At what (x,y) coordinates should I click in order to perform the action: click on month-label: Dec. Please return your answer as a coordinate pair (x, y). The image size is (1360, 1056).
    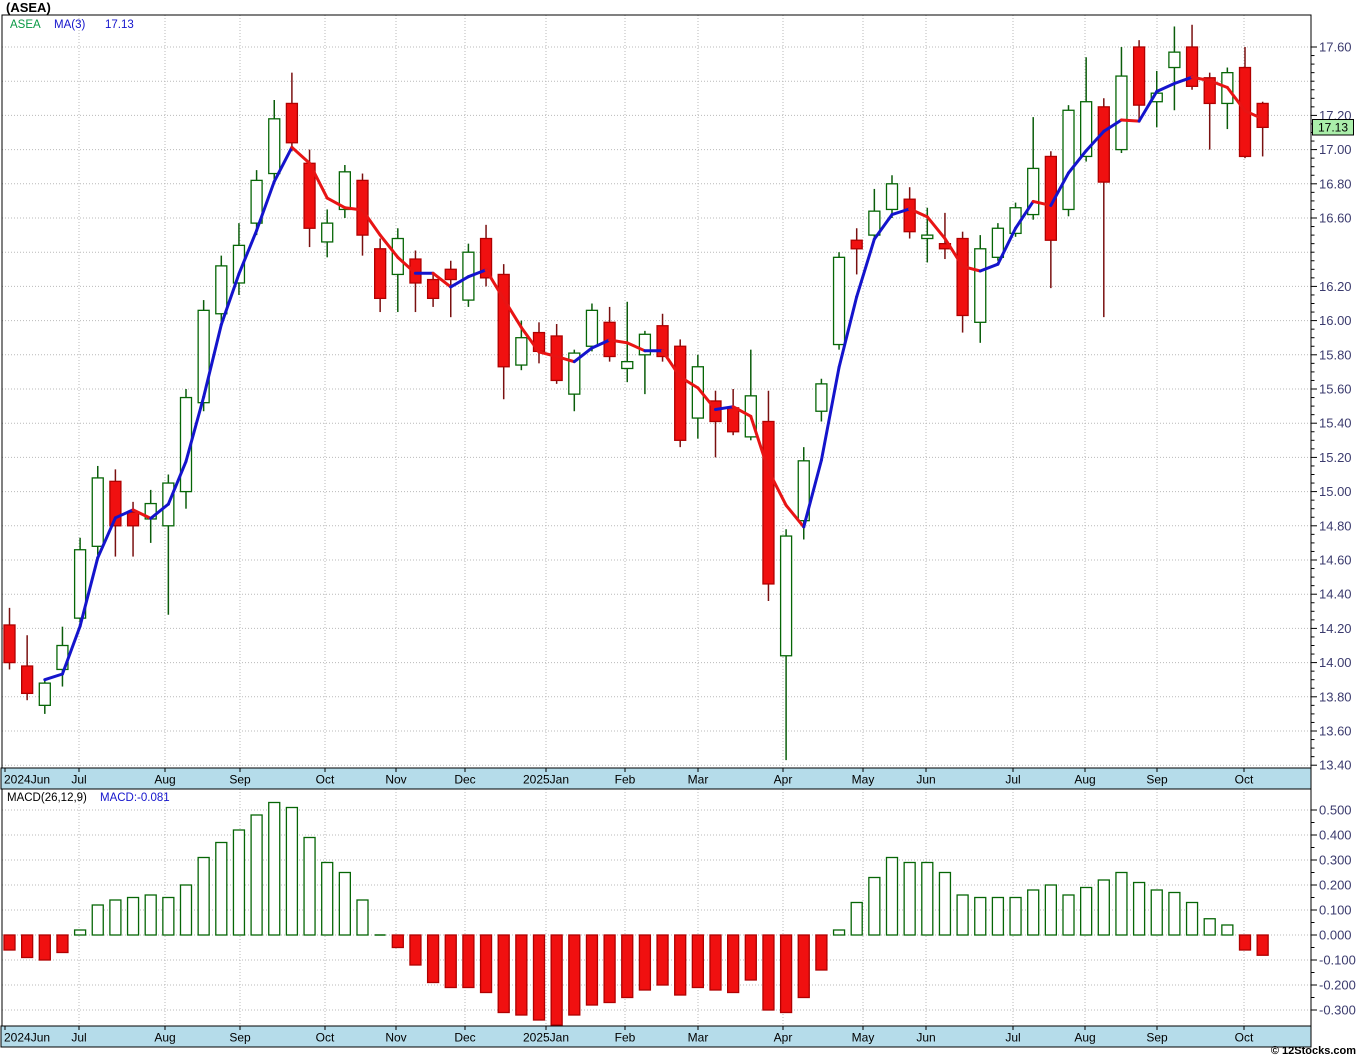
    Looking at the image, I should click on (464, 1038).